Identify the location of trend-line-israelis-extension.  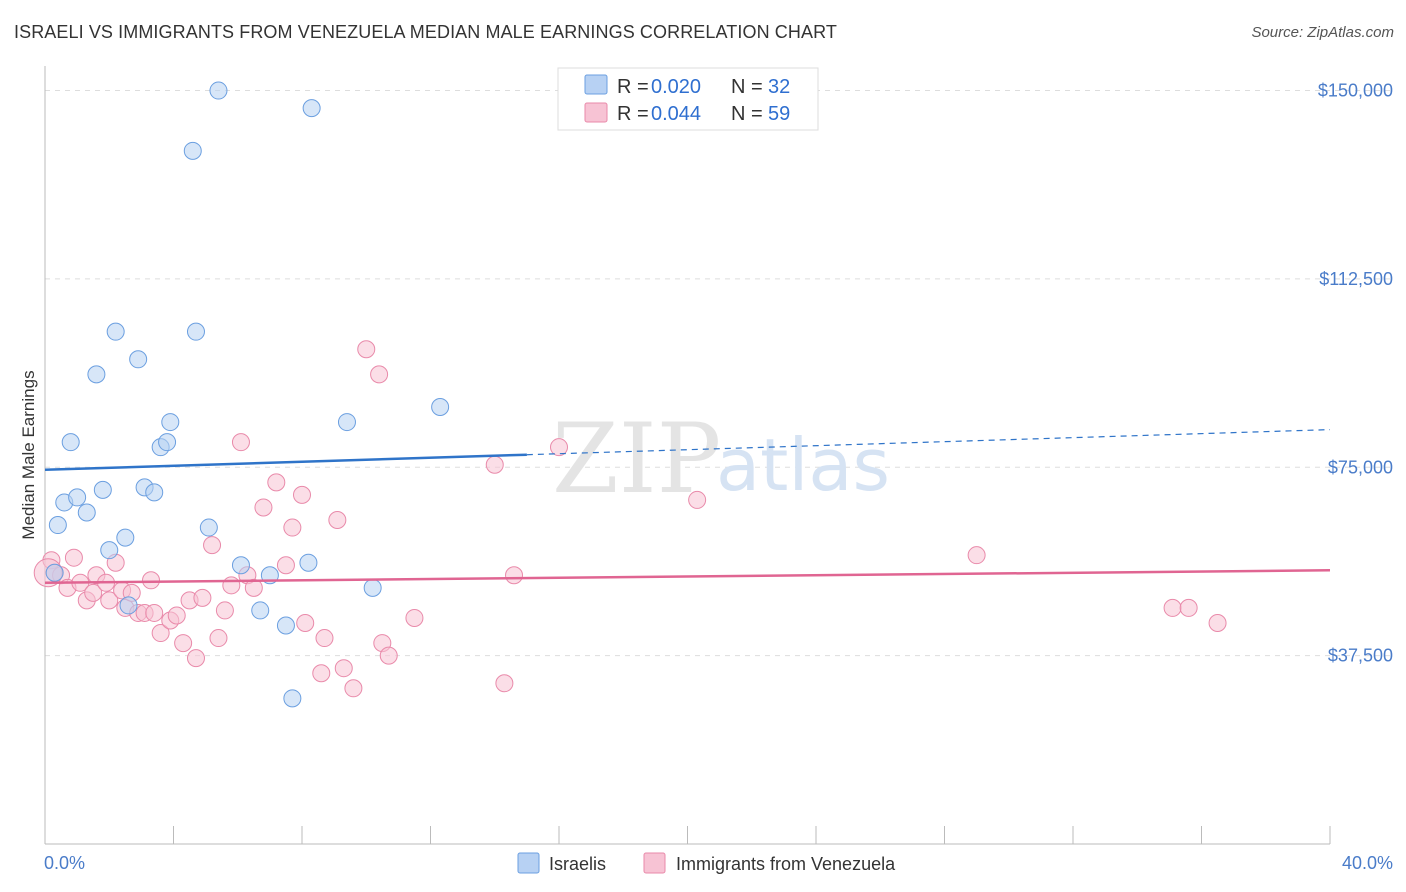
(928, 442).